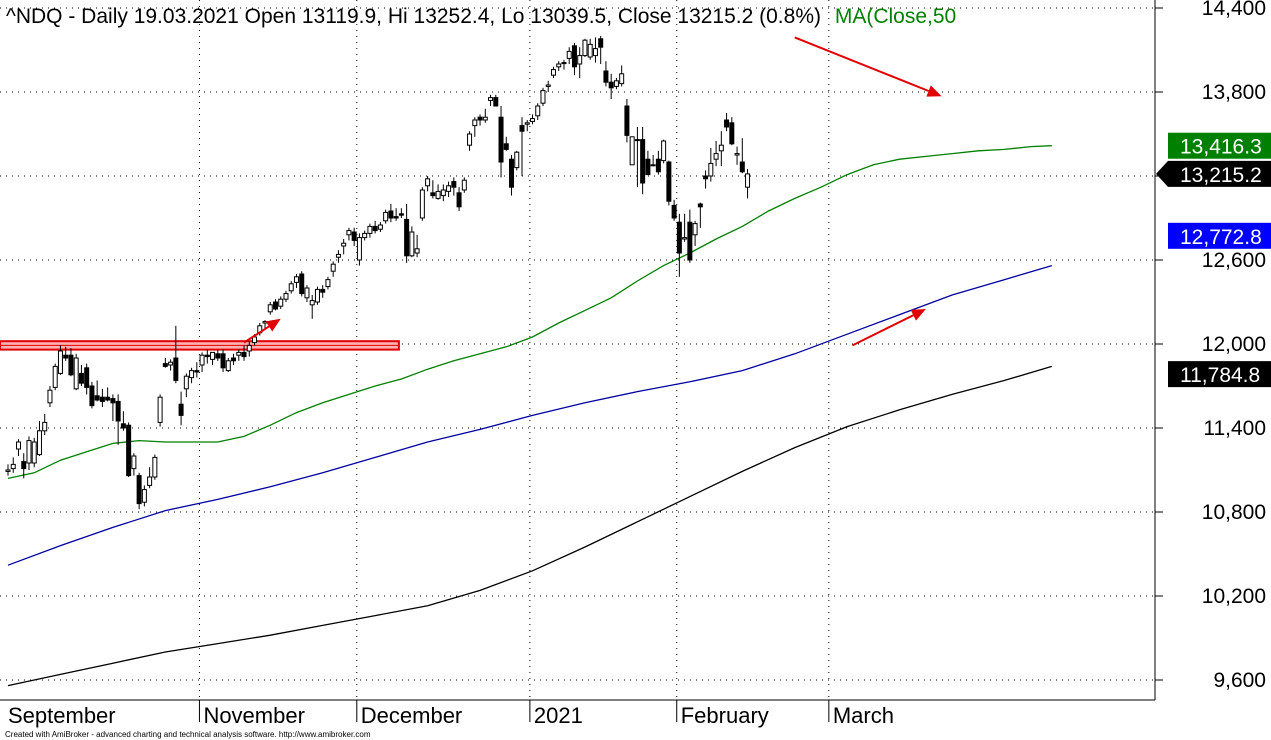  I want to click on price-tick-label: 13,800, so click(1234, 92).